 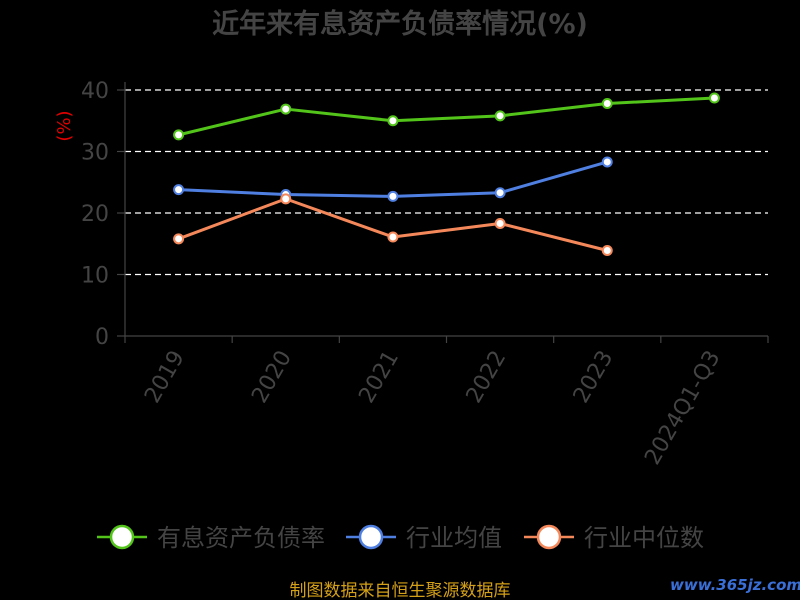 What do you see at coordinates (95, 153) in the screenshot?
I see `y-tick-label: 30` at bounding box center [95, 153].